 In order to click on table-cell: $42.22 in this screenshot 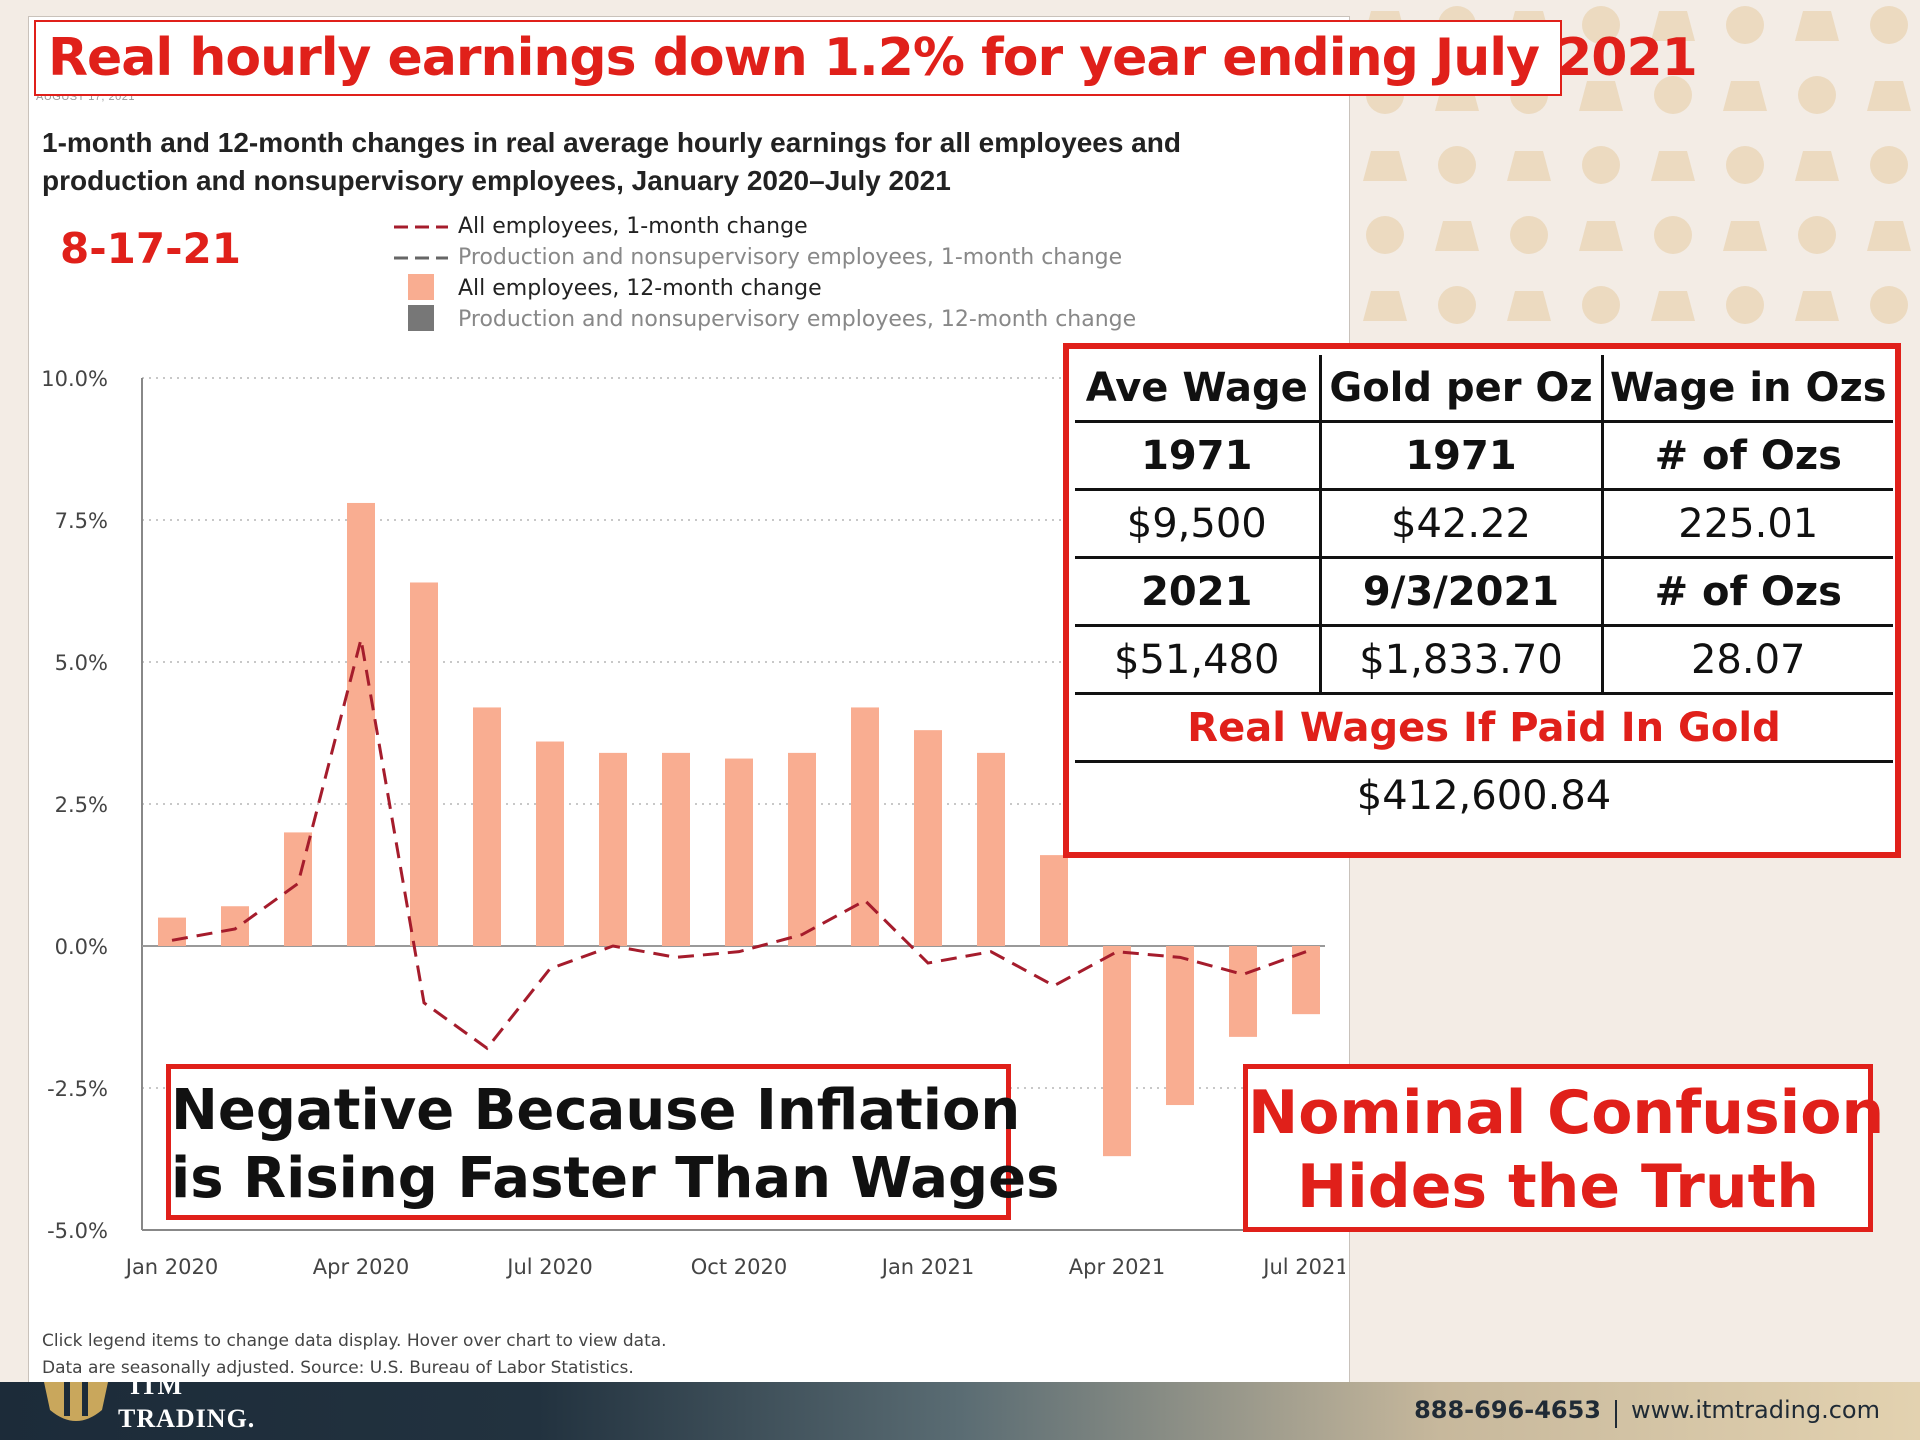, I will do `click(1461, 523)`.